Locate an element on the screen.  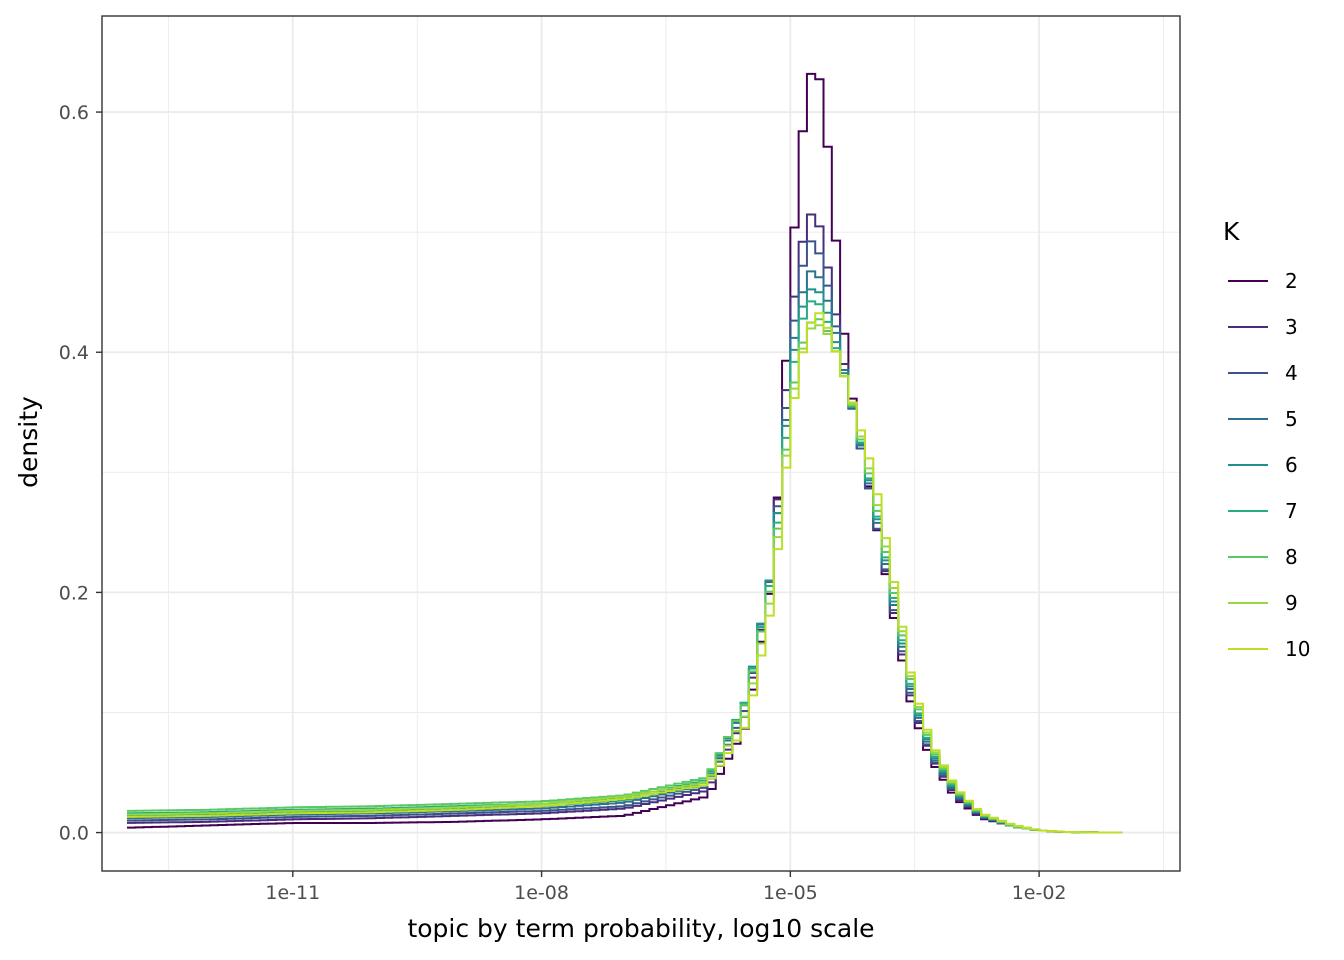
y-tick-label: 0.4 is located at coordinates (74, 353).